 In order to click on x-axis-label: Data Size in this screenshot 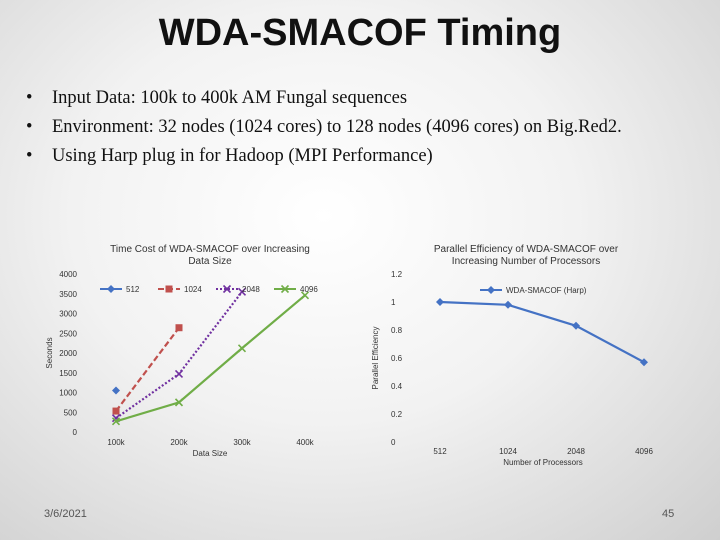, I will do `click(210, 453)`.